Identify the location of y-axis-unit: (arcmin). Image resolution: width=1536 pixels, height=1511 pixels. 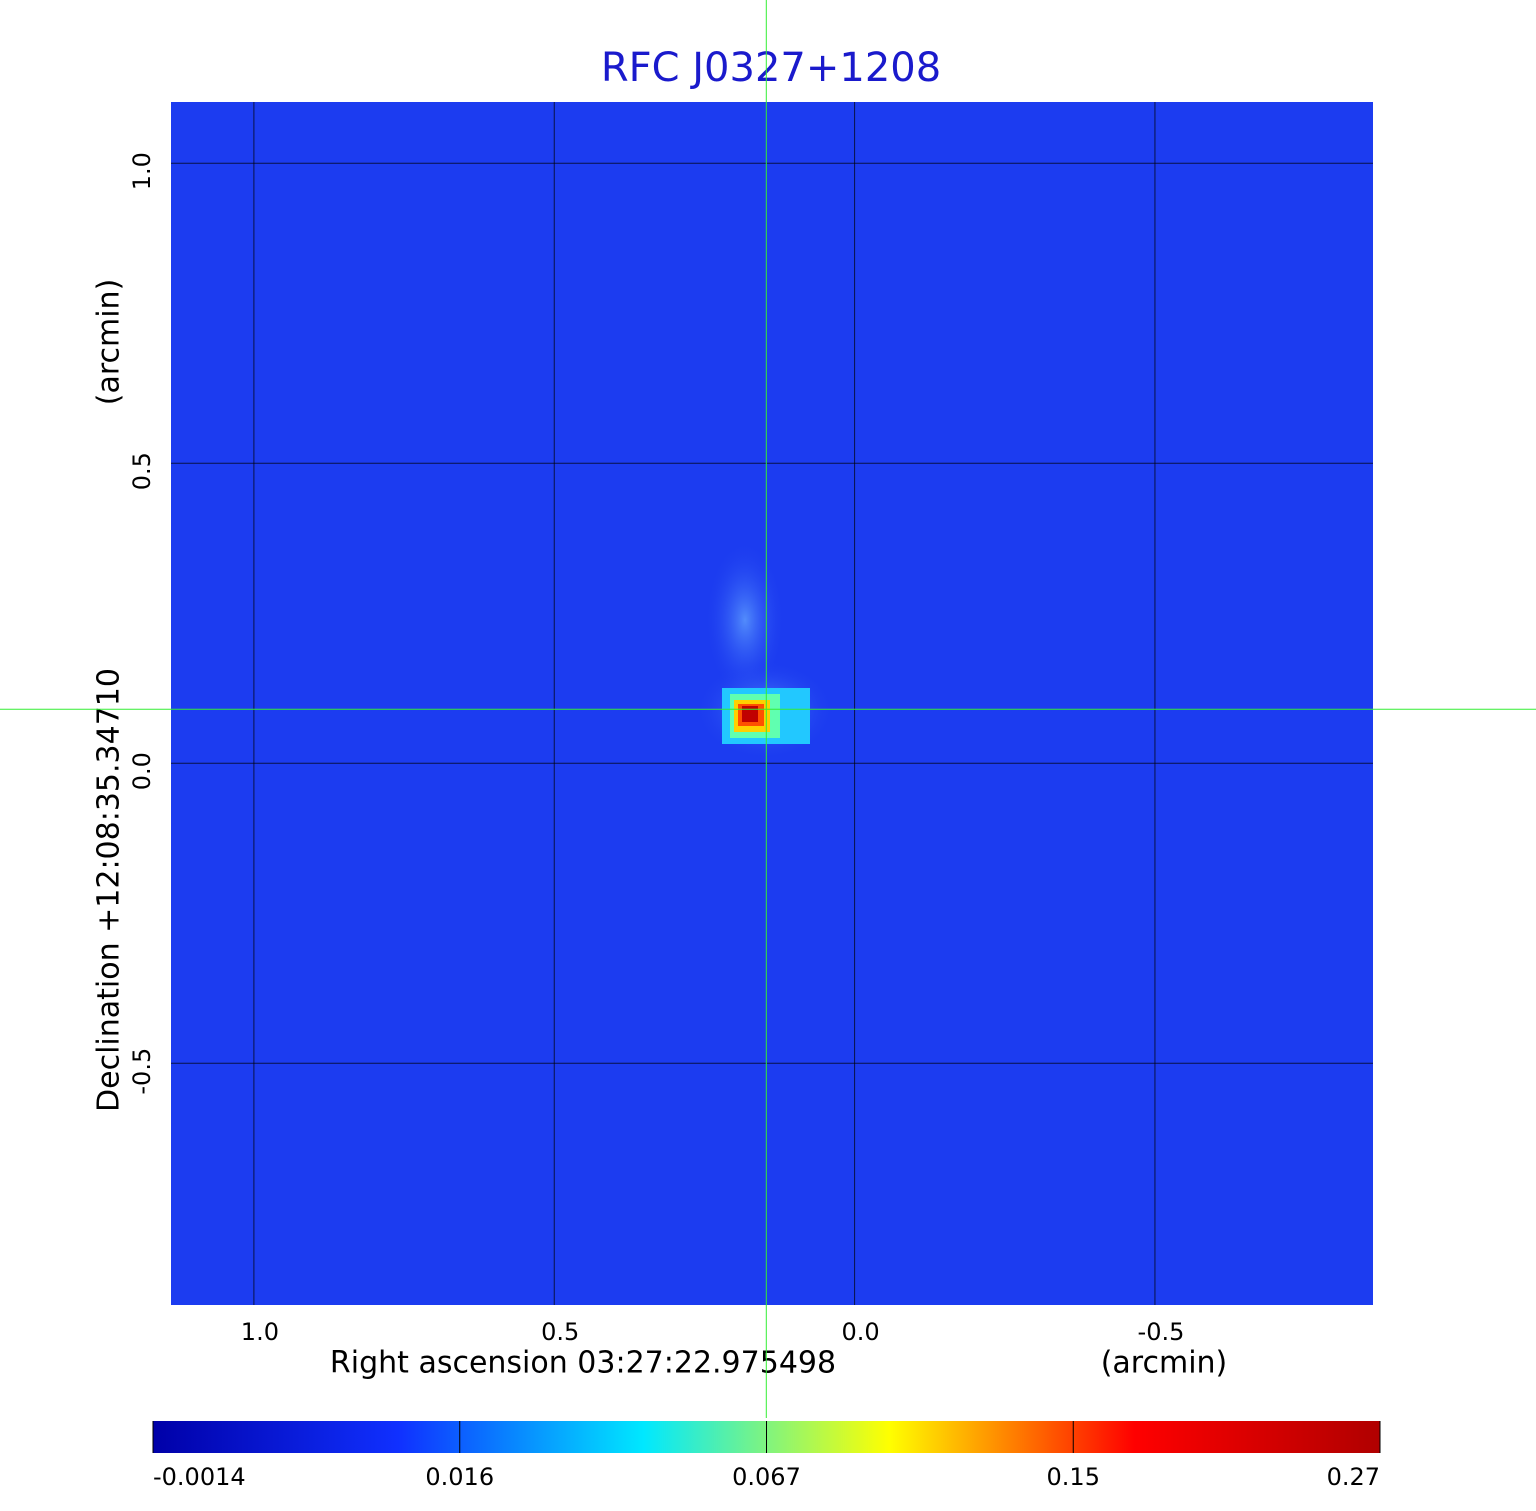
(109, 342).